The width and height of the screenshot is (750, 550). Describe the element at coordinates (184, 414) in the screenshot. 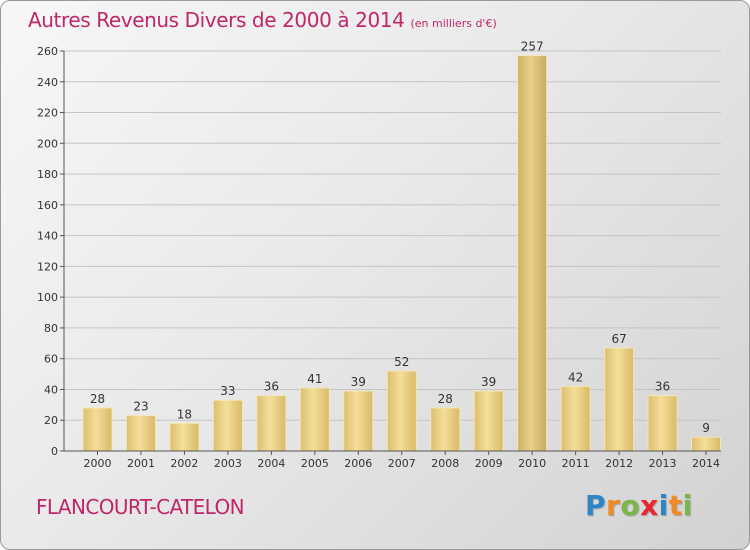

I see `bar-value-label: 18` at that location.